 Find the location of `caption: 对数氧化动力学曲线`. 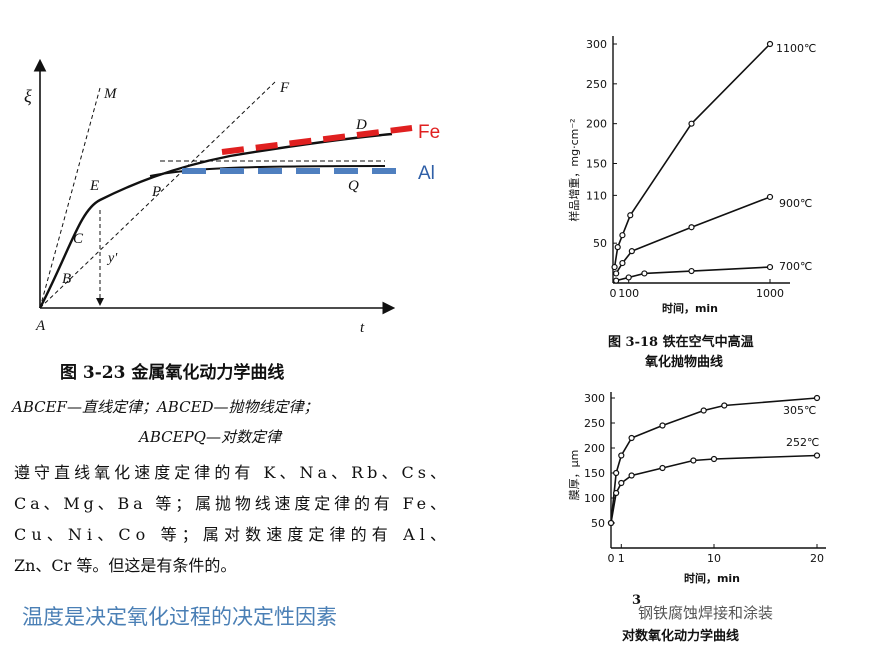

caption: 对数氧化动力学曲线 is located at coordinates (680, 636).